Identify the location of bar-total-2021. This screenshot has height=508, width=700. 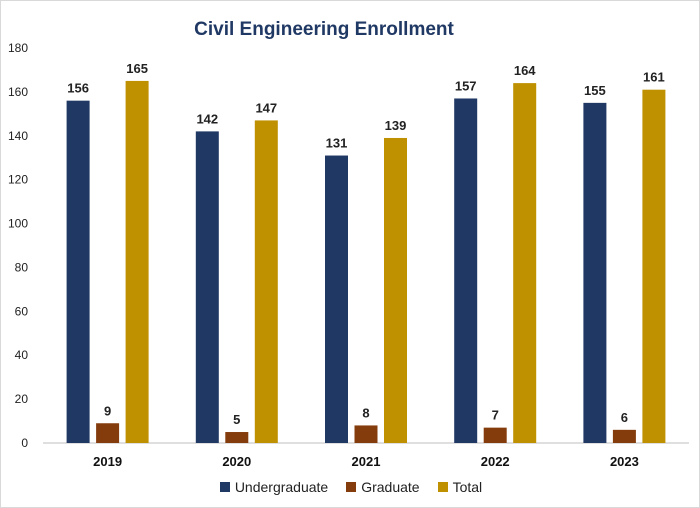
(395, 290).